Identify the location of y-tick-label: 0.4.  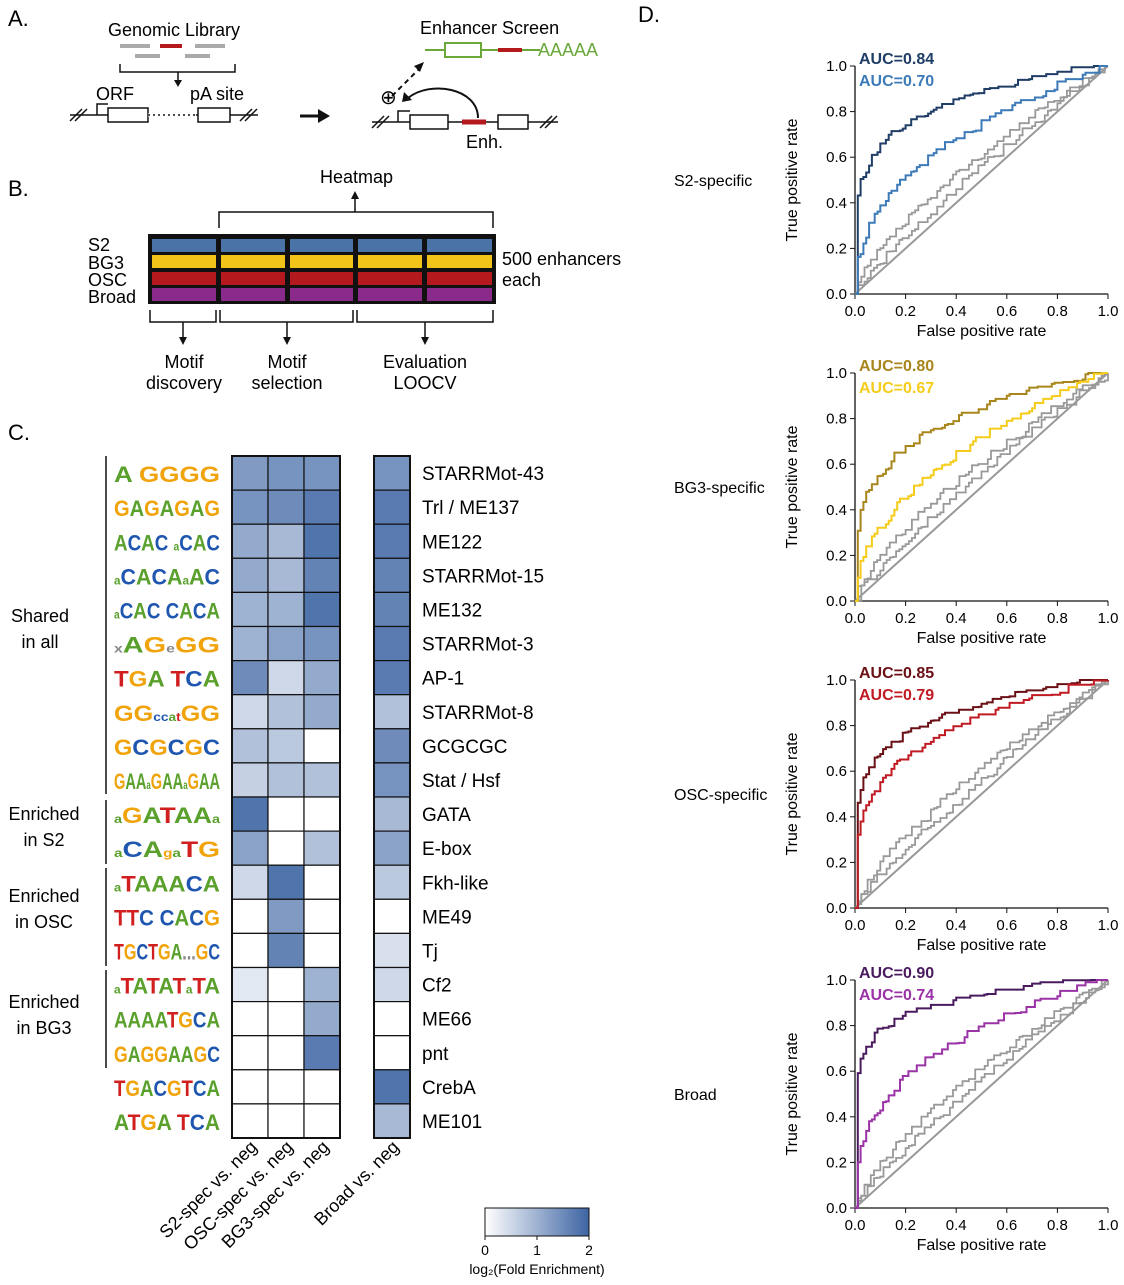
(836, 817).